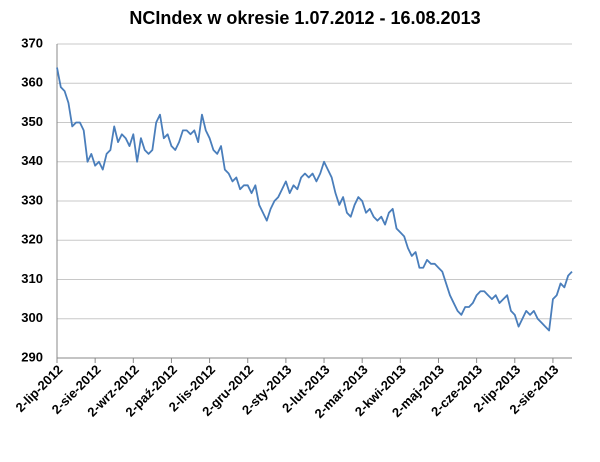  Describe the element at coordinates (32, 82) in the screenshot. I see `y-tick-label: 360` at that location.